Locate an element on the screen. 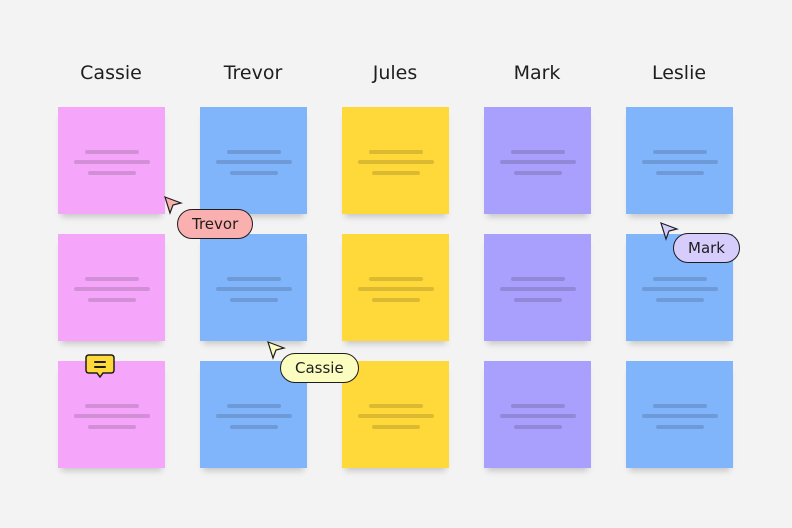 This screenshot has width=792, height=528. cursor-label-mark: Mark is located at coordinates (706, 248).